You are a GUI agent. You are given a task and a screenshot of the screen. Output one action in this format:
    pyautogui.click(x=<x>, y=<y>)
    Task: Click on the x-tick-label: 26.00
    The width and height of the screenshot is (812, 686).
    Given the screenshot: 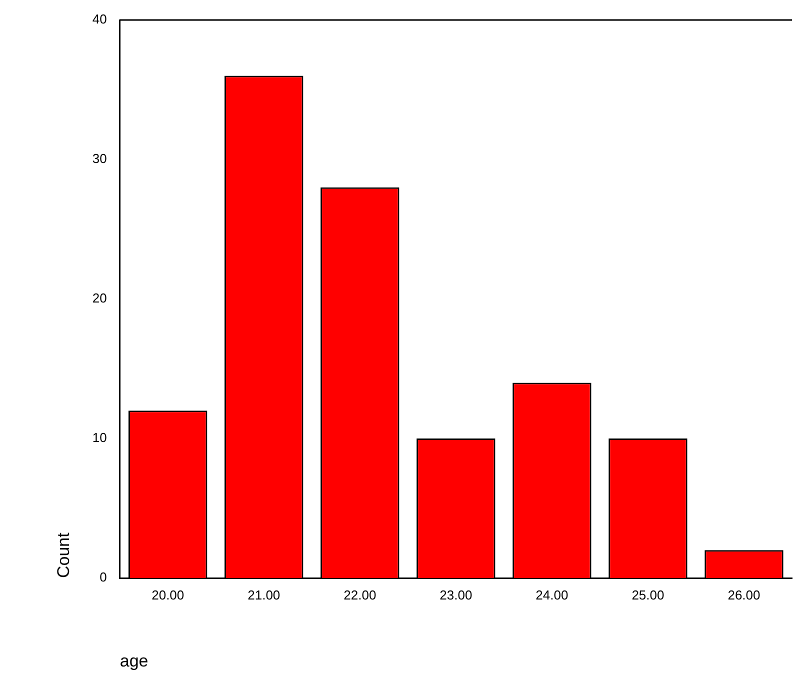 What is the action you would take?
    pyautogui.click(x=744, y=594)
    